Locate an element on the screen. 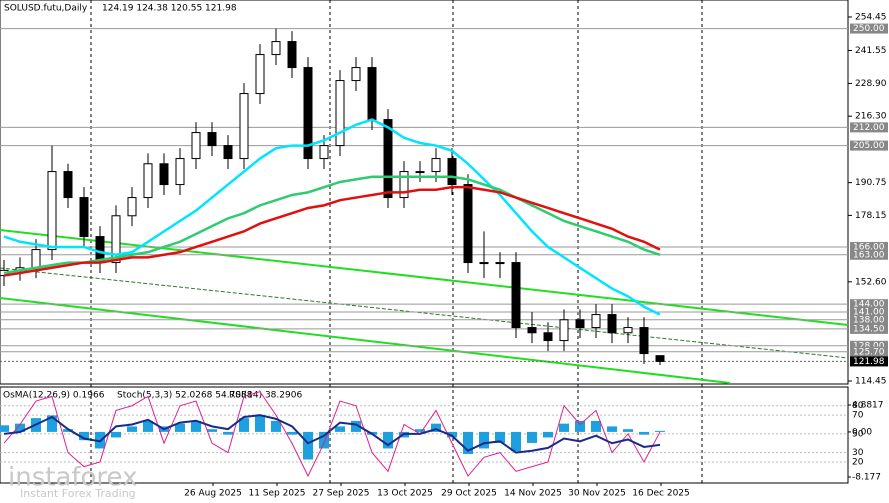  symbol: SOLUSD.futu,Daily is located at coordinates (46, 9).